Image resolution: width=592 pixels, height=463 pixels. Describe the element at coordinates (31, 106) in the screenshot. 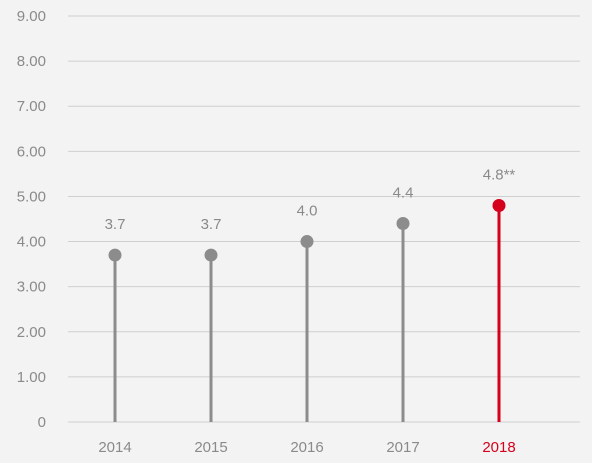

I see `y-tick-label: 7.00` at that location.